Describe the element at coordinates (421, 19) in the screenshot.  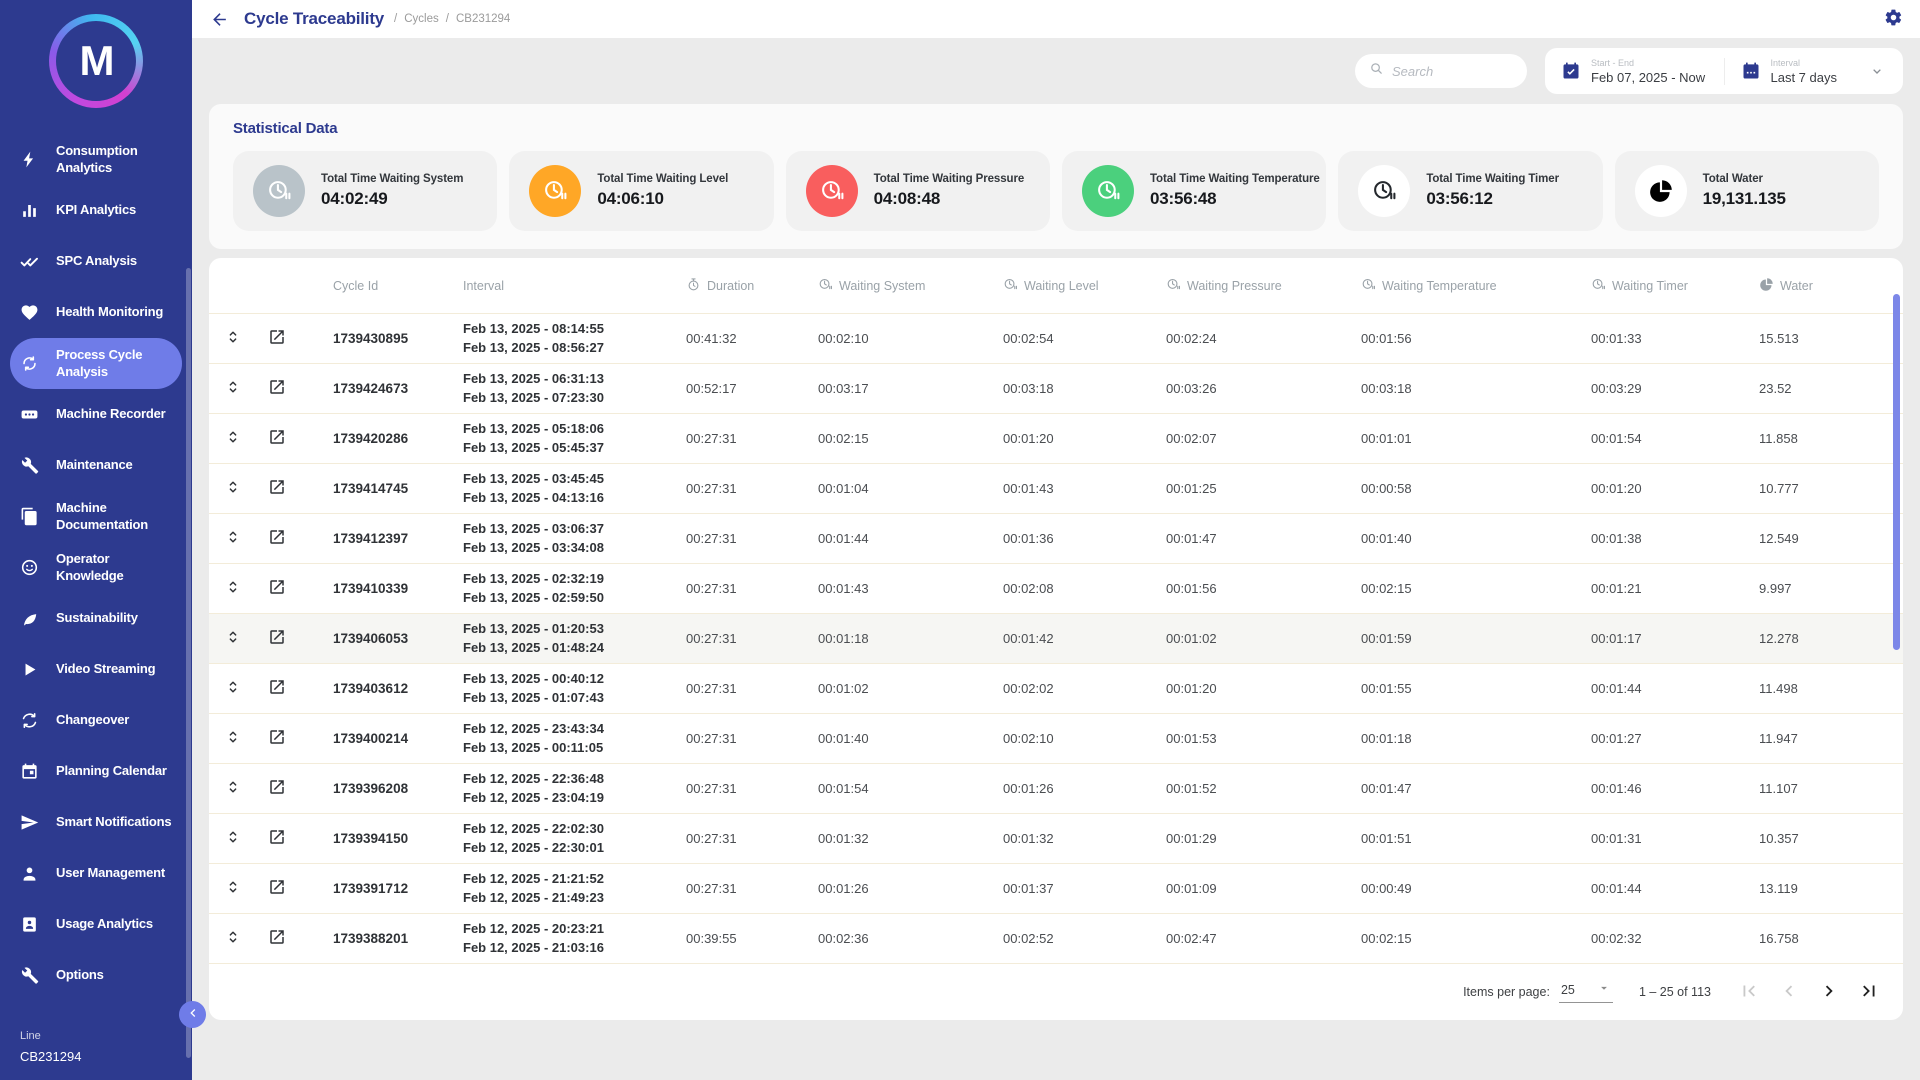
I see `breadcrumb-cycles: Cycles` at that location.